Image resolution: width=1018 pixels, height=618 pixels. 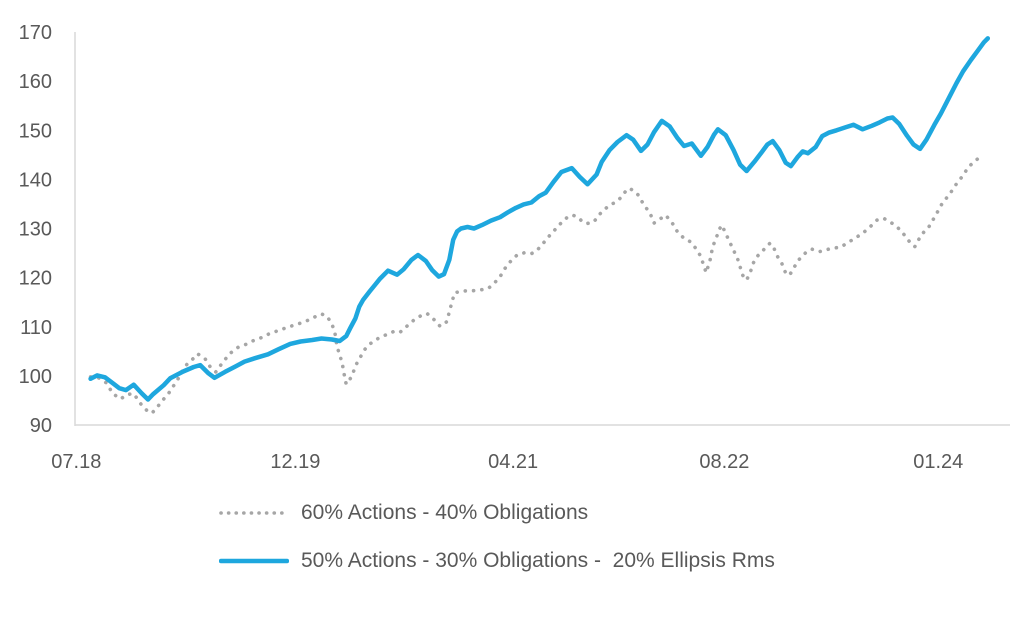 What do you see at coordinates (36, 328) in the screenshot?
I see `y-tick-label: 110` at bounding box center [36, 328].